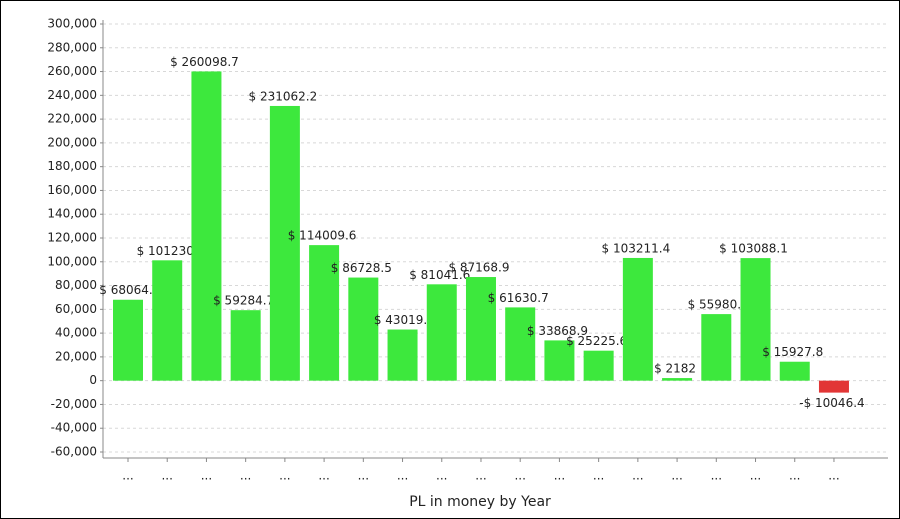 This screenshot has height=519, width=900. What do you see at coordinates (93, 380) in the screenshot?
I see `y-tick-label: 0` at bounding box center [93, 380].